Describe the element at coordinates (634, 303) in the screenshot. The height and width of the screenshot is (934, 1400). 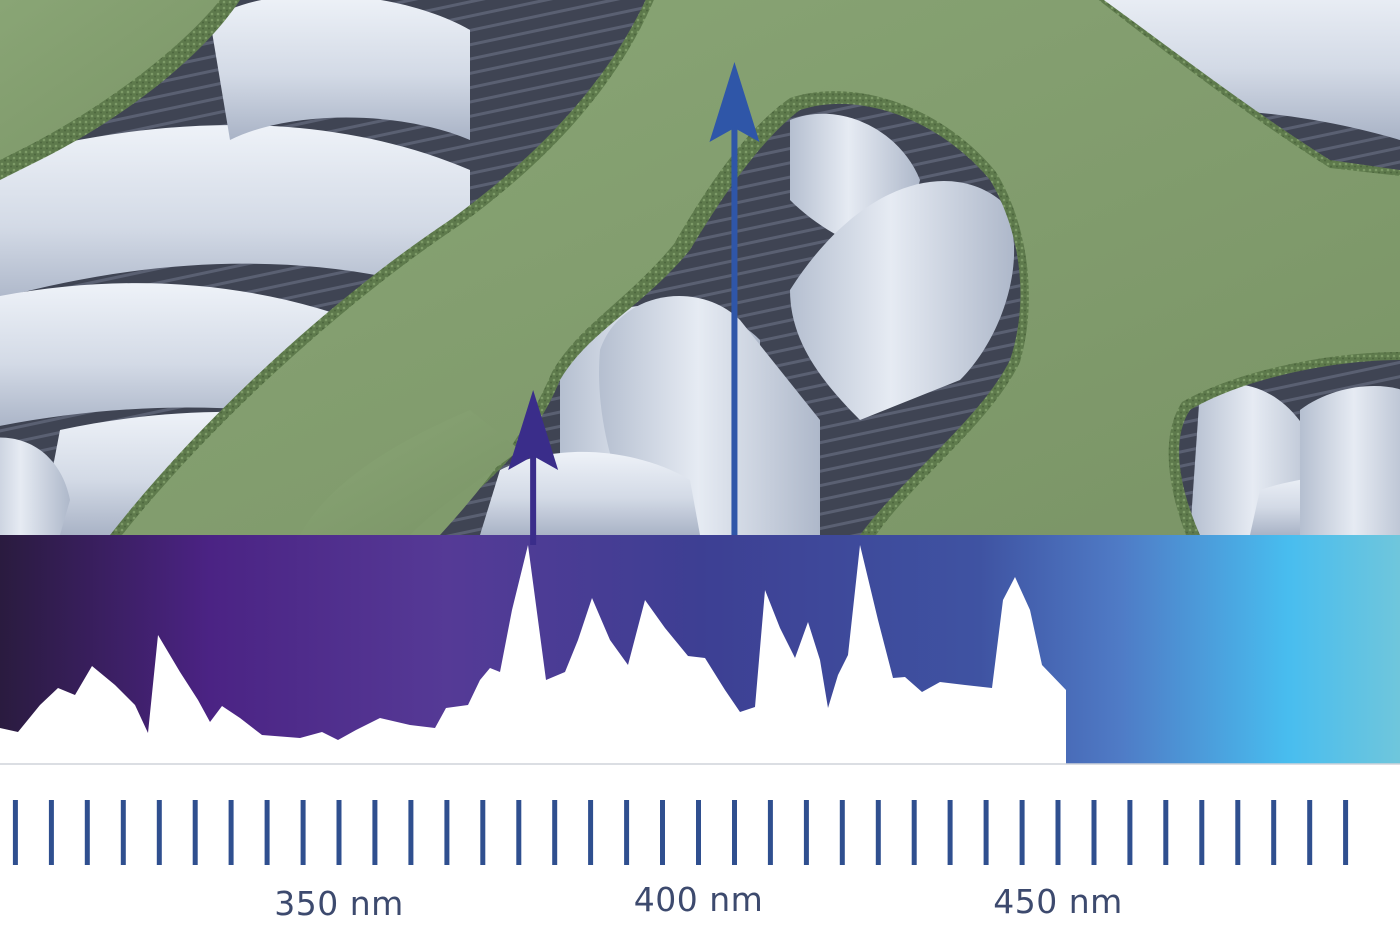
I see `arrows` at that location.